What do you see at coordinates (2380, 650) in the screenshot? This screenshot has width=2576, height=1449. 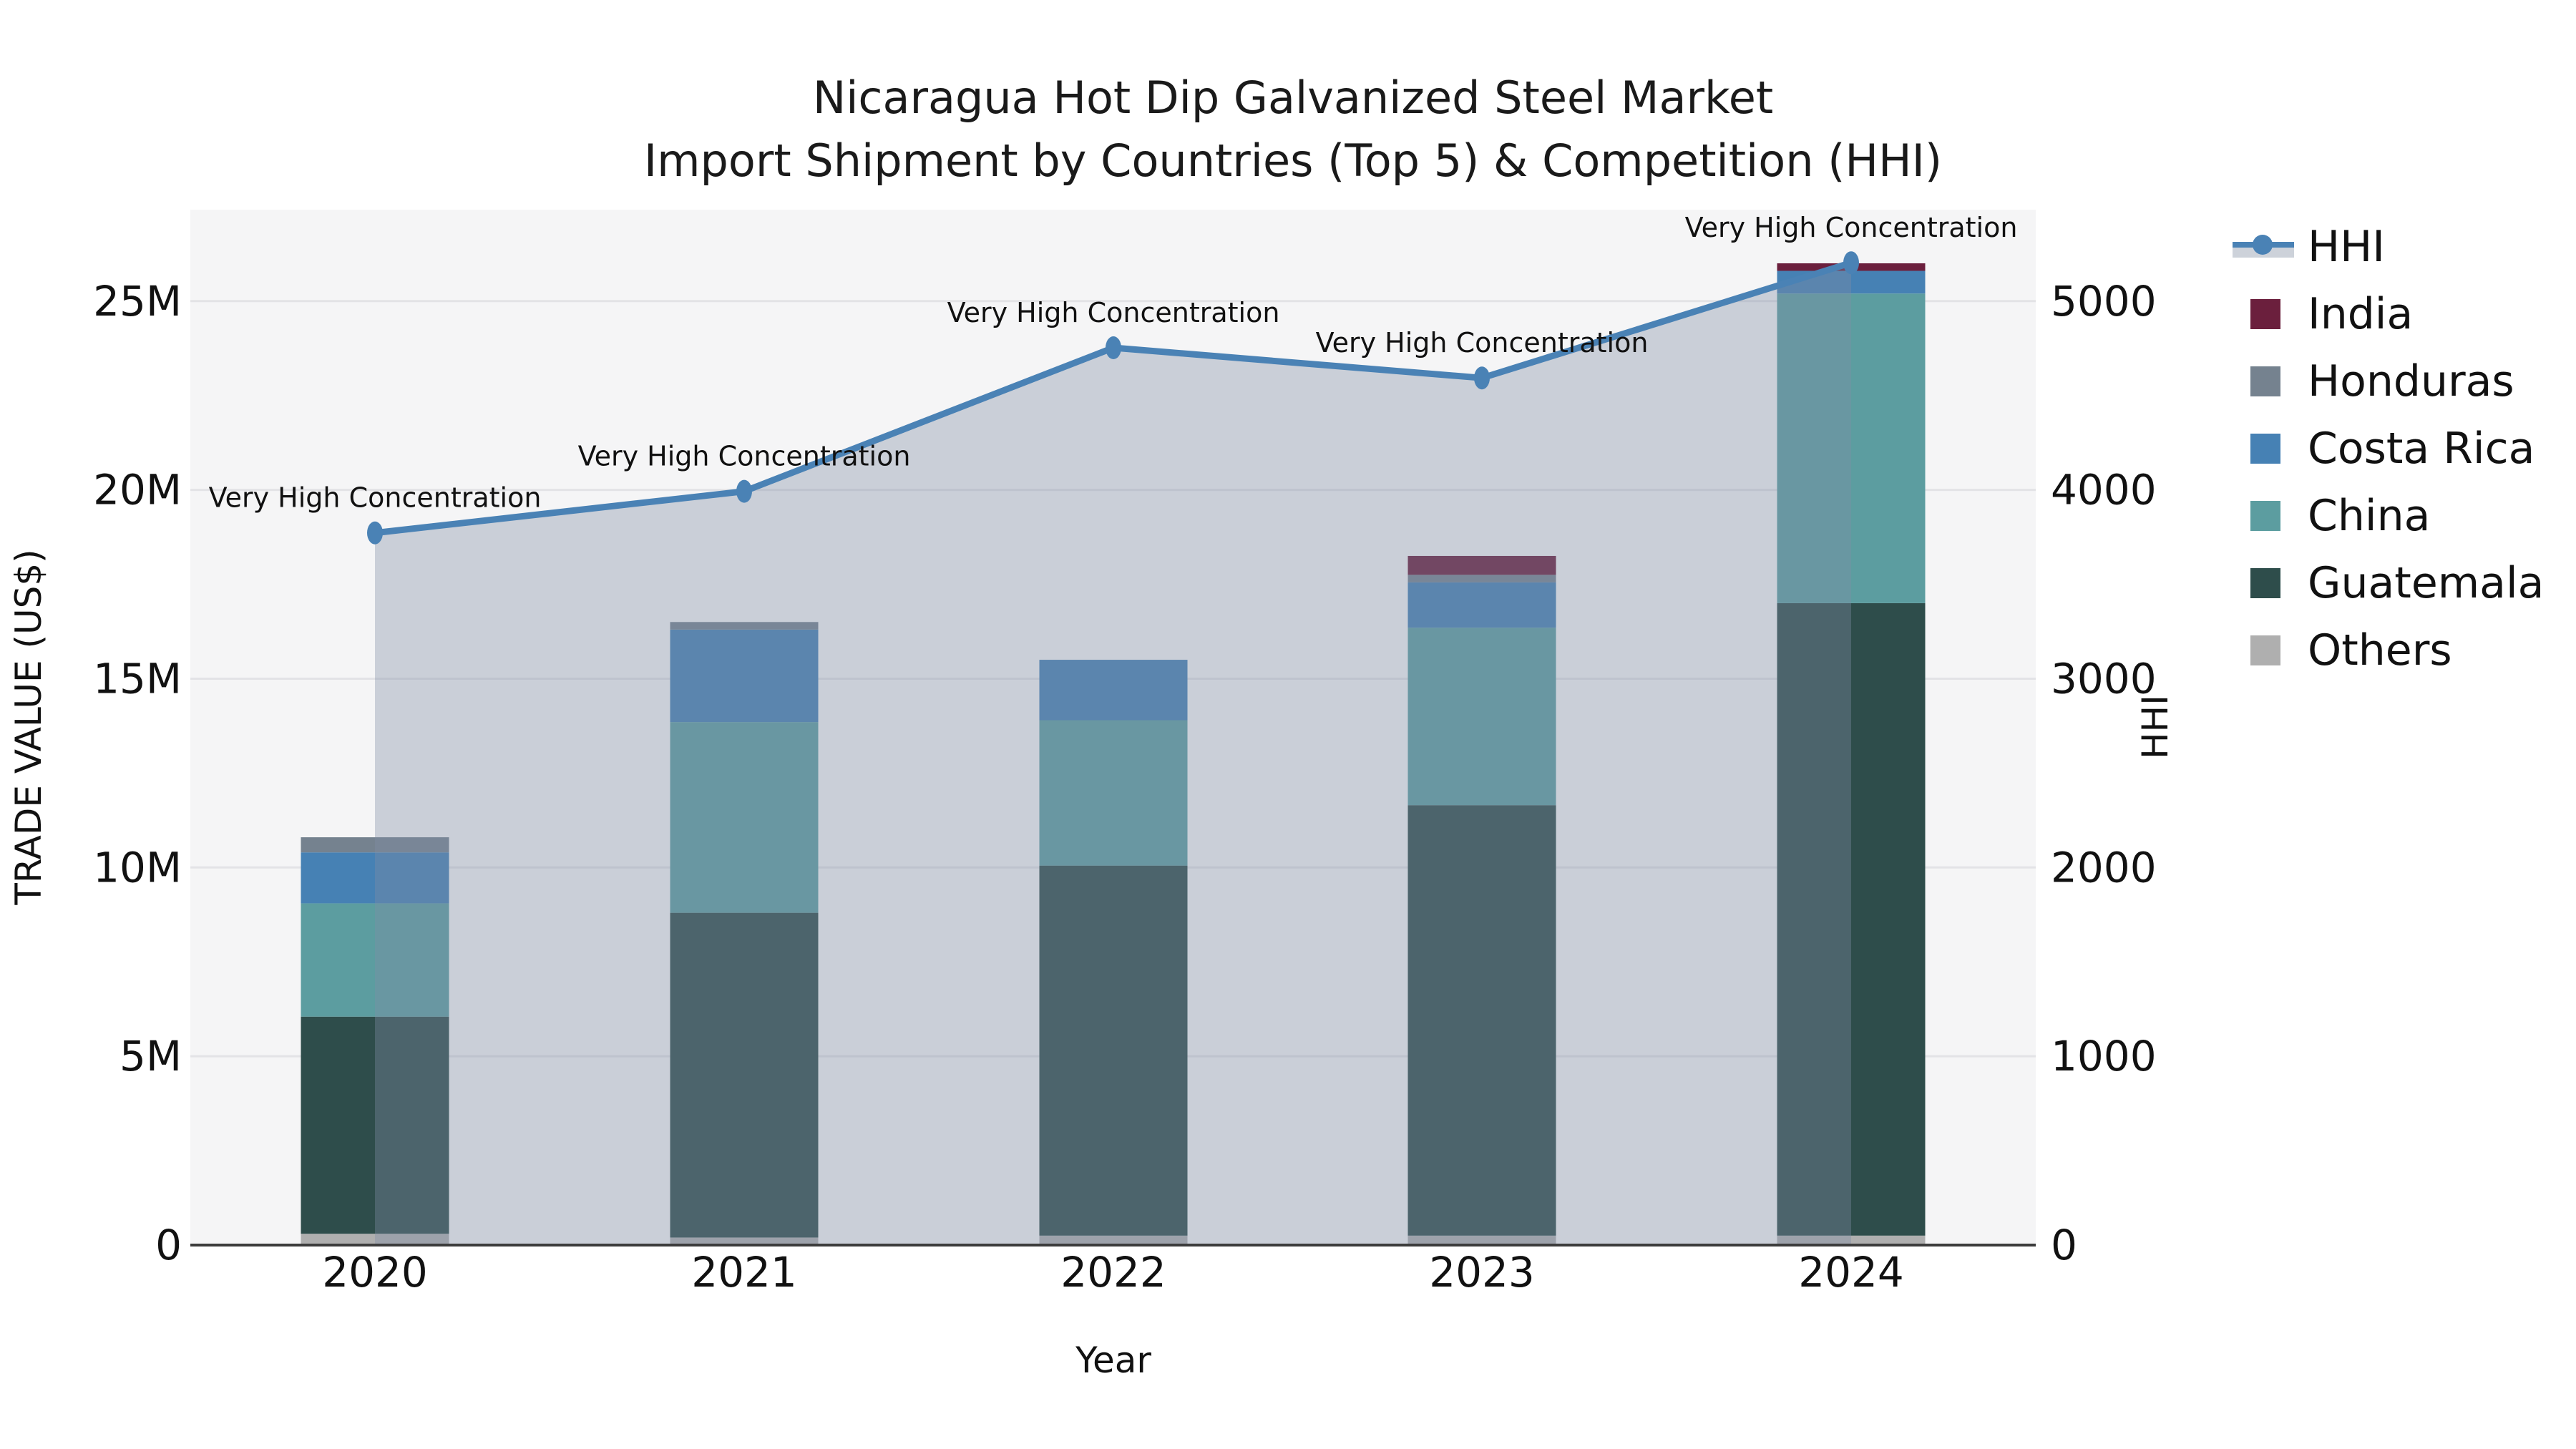 I see `legend-label-others: Others` at bounding box center [2380, 650].